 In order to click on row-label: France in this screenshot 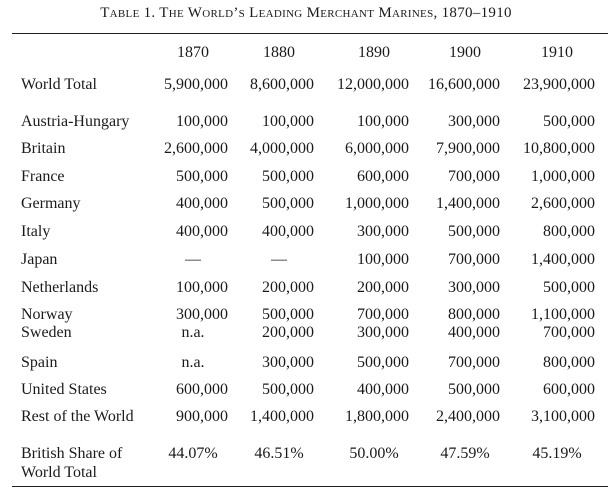, I will do `click(43, 176)`.